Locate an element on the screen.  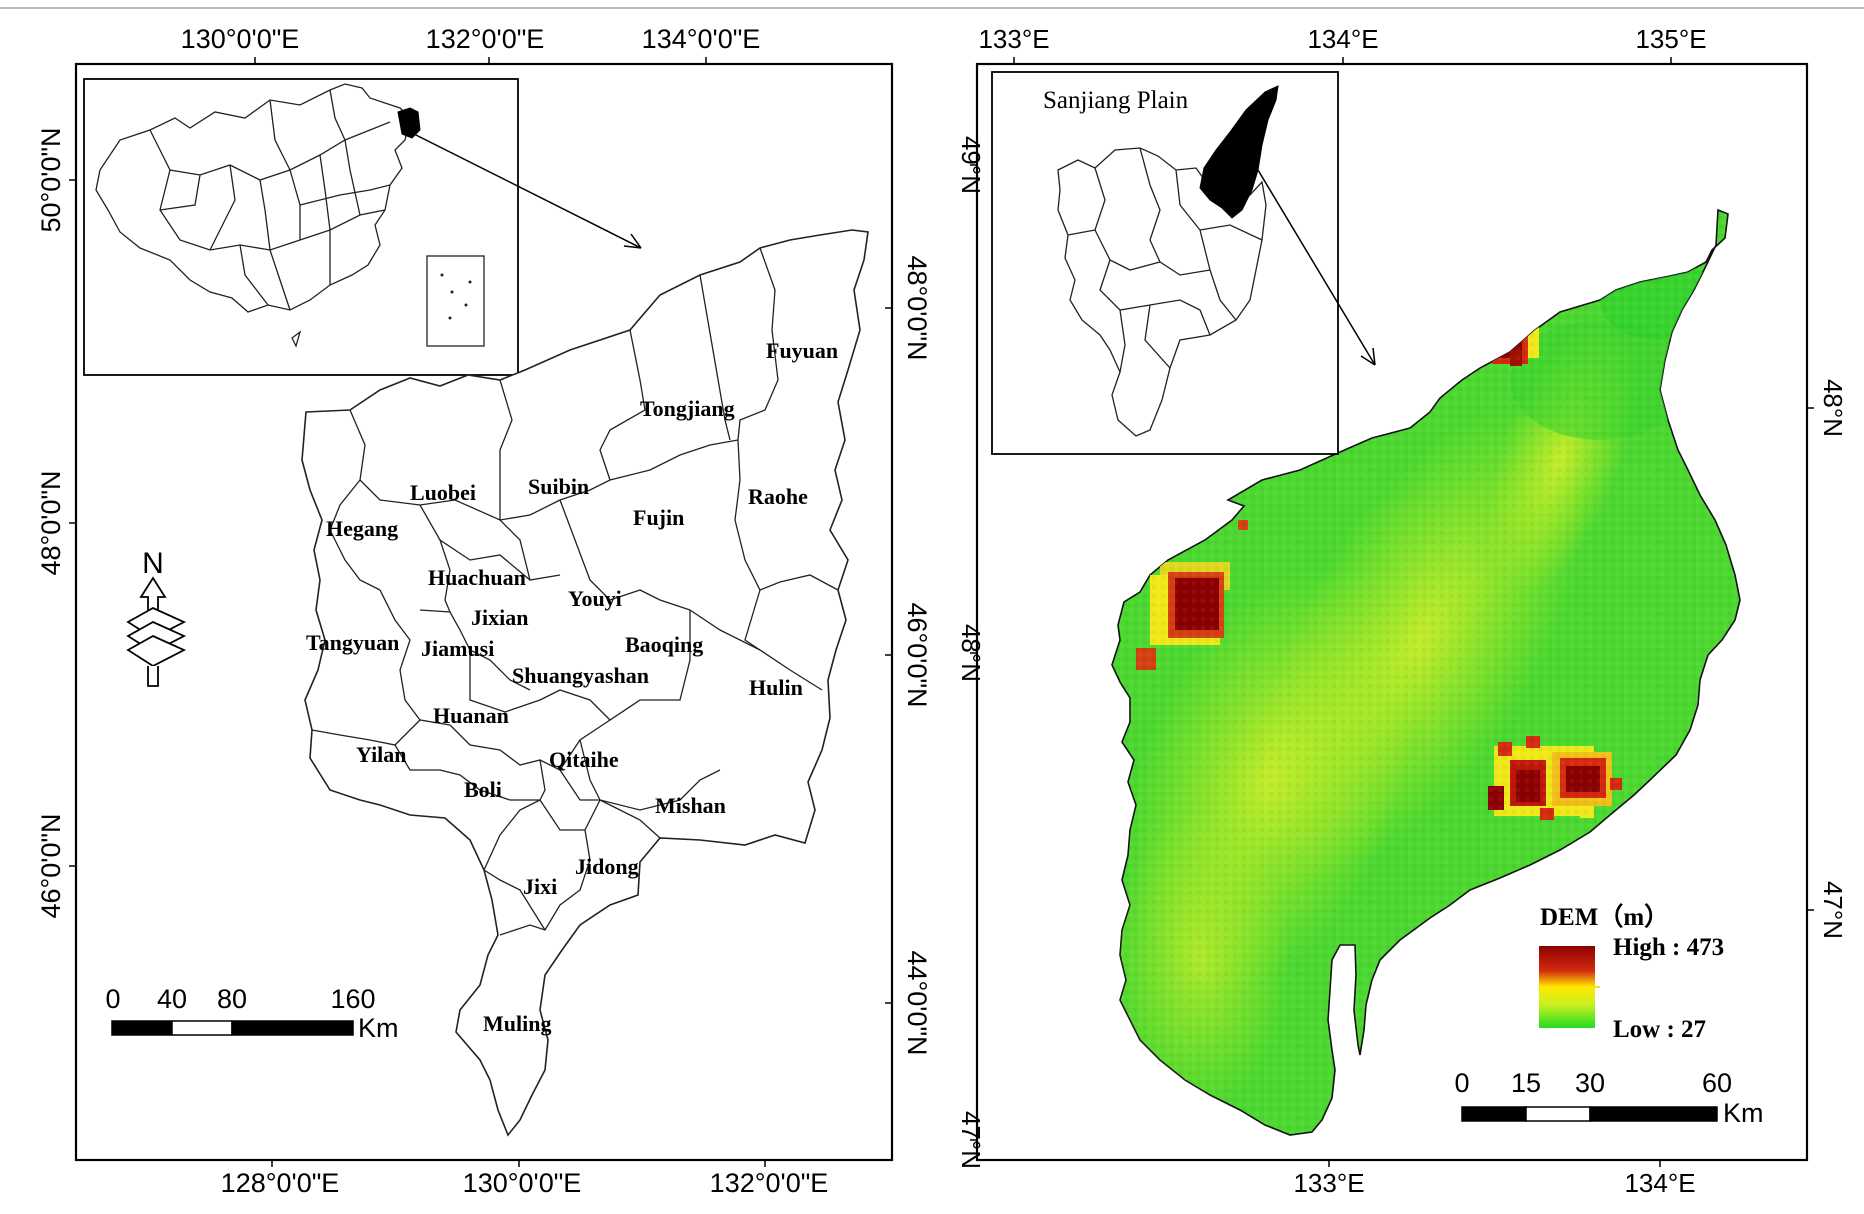
county-label: Hegang is located at coordinates (362, 528).